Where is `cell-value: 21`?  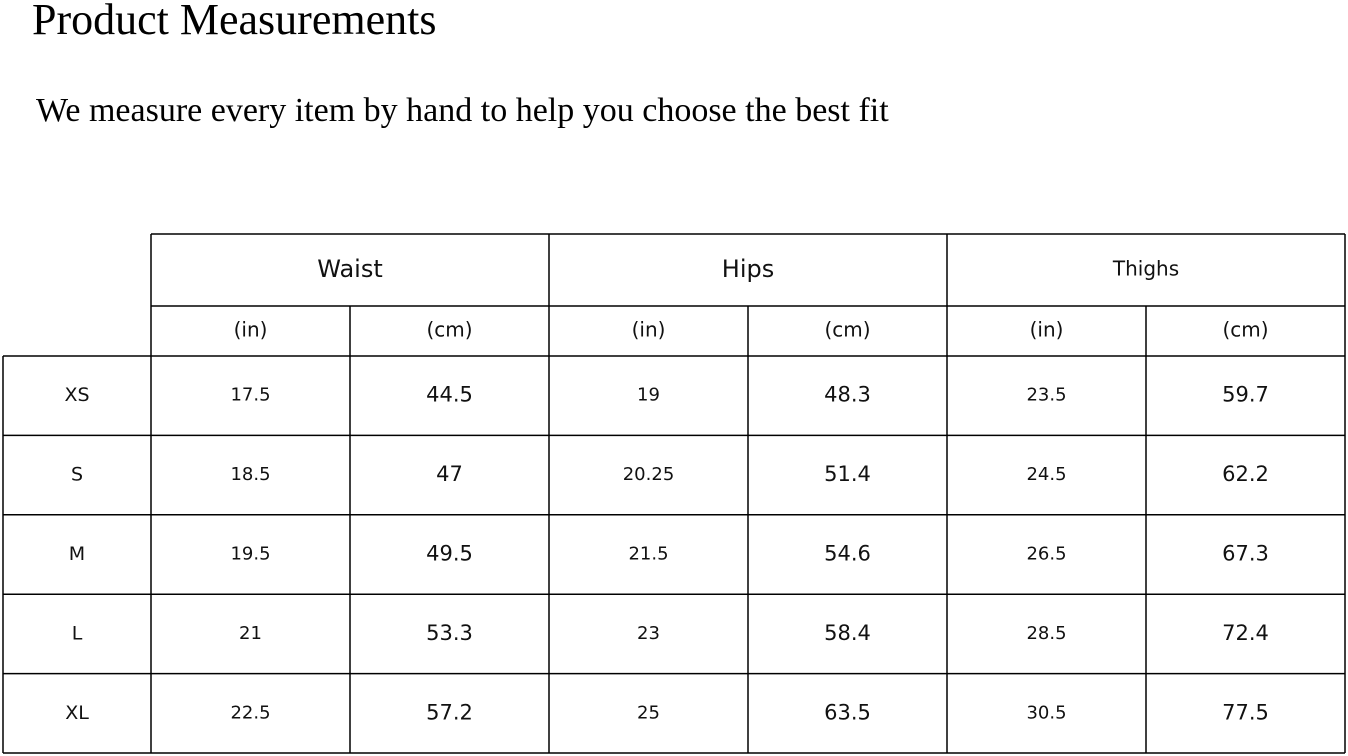
cell-value: 21 is located at coordinates (250, 633).